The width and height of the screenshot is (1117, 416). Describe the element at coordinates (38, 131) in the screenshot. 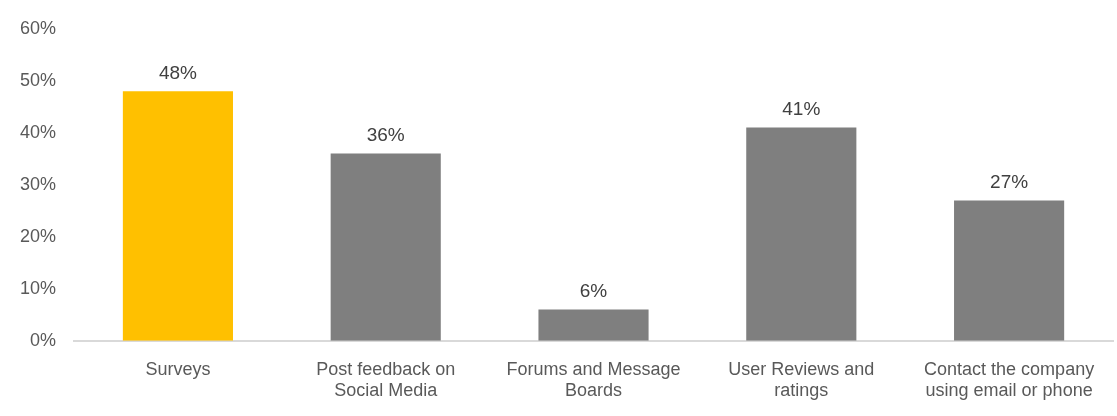

I see `y-tick-label: 40%` at that location.